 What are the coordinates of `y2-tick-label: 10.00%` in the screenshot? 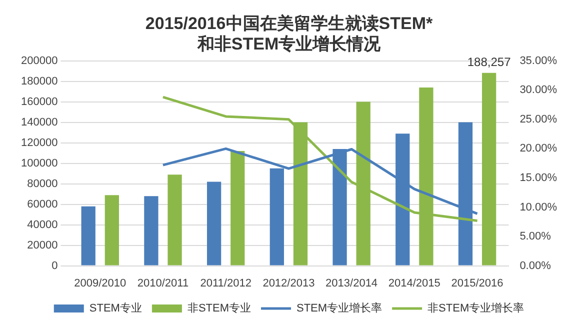 It's located at (539, 207).